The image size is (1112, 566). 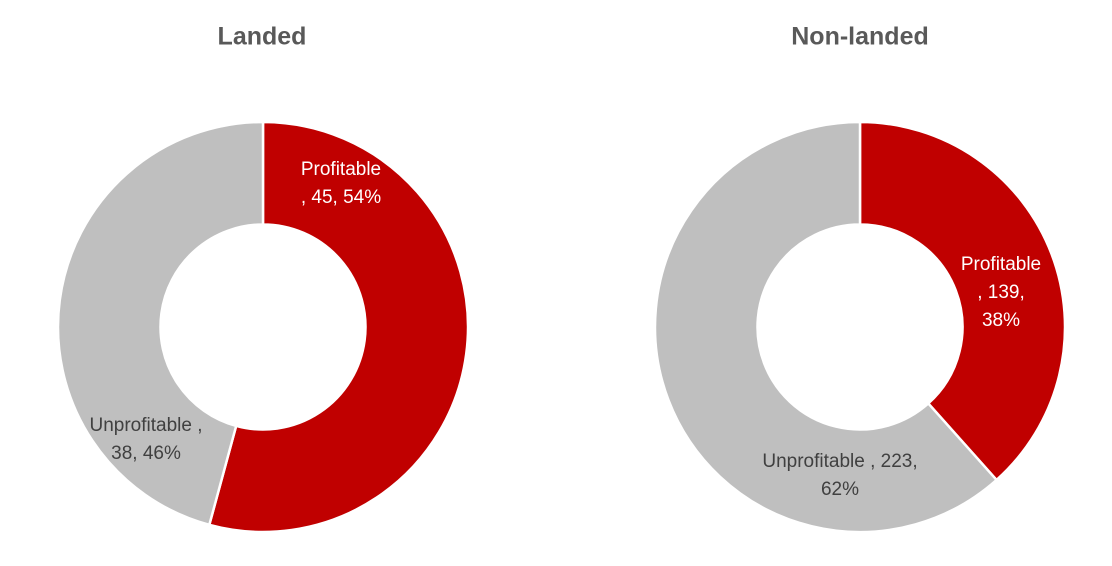 What do you see at coordinates (262, 36) in the screenshot?
I see `chart-title-landed: Landed` at bounding box center [262, 36].